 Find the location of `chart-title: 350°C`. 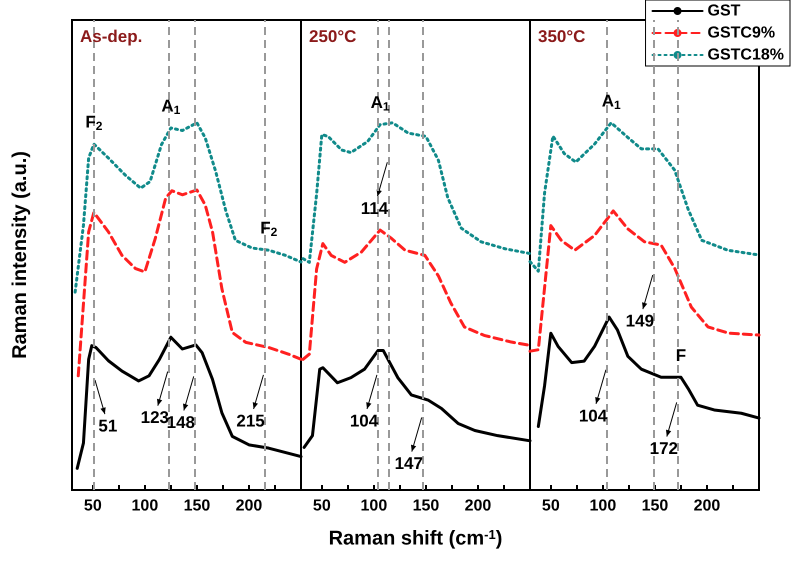

chart-title: 350°C is located at coordinates (562, 36).